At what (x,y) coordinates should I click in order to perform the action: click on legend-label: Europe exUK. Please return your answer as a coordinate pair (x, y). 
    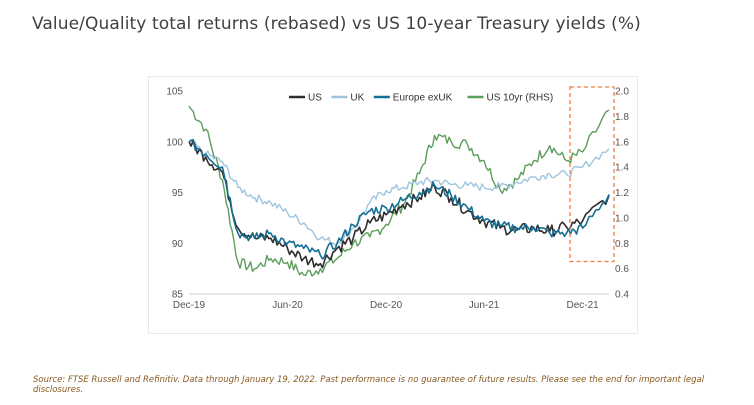
    Looking at the image, I should click on (423, 98).